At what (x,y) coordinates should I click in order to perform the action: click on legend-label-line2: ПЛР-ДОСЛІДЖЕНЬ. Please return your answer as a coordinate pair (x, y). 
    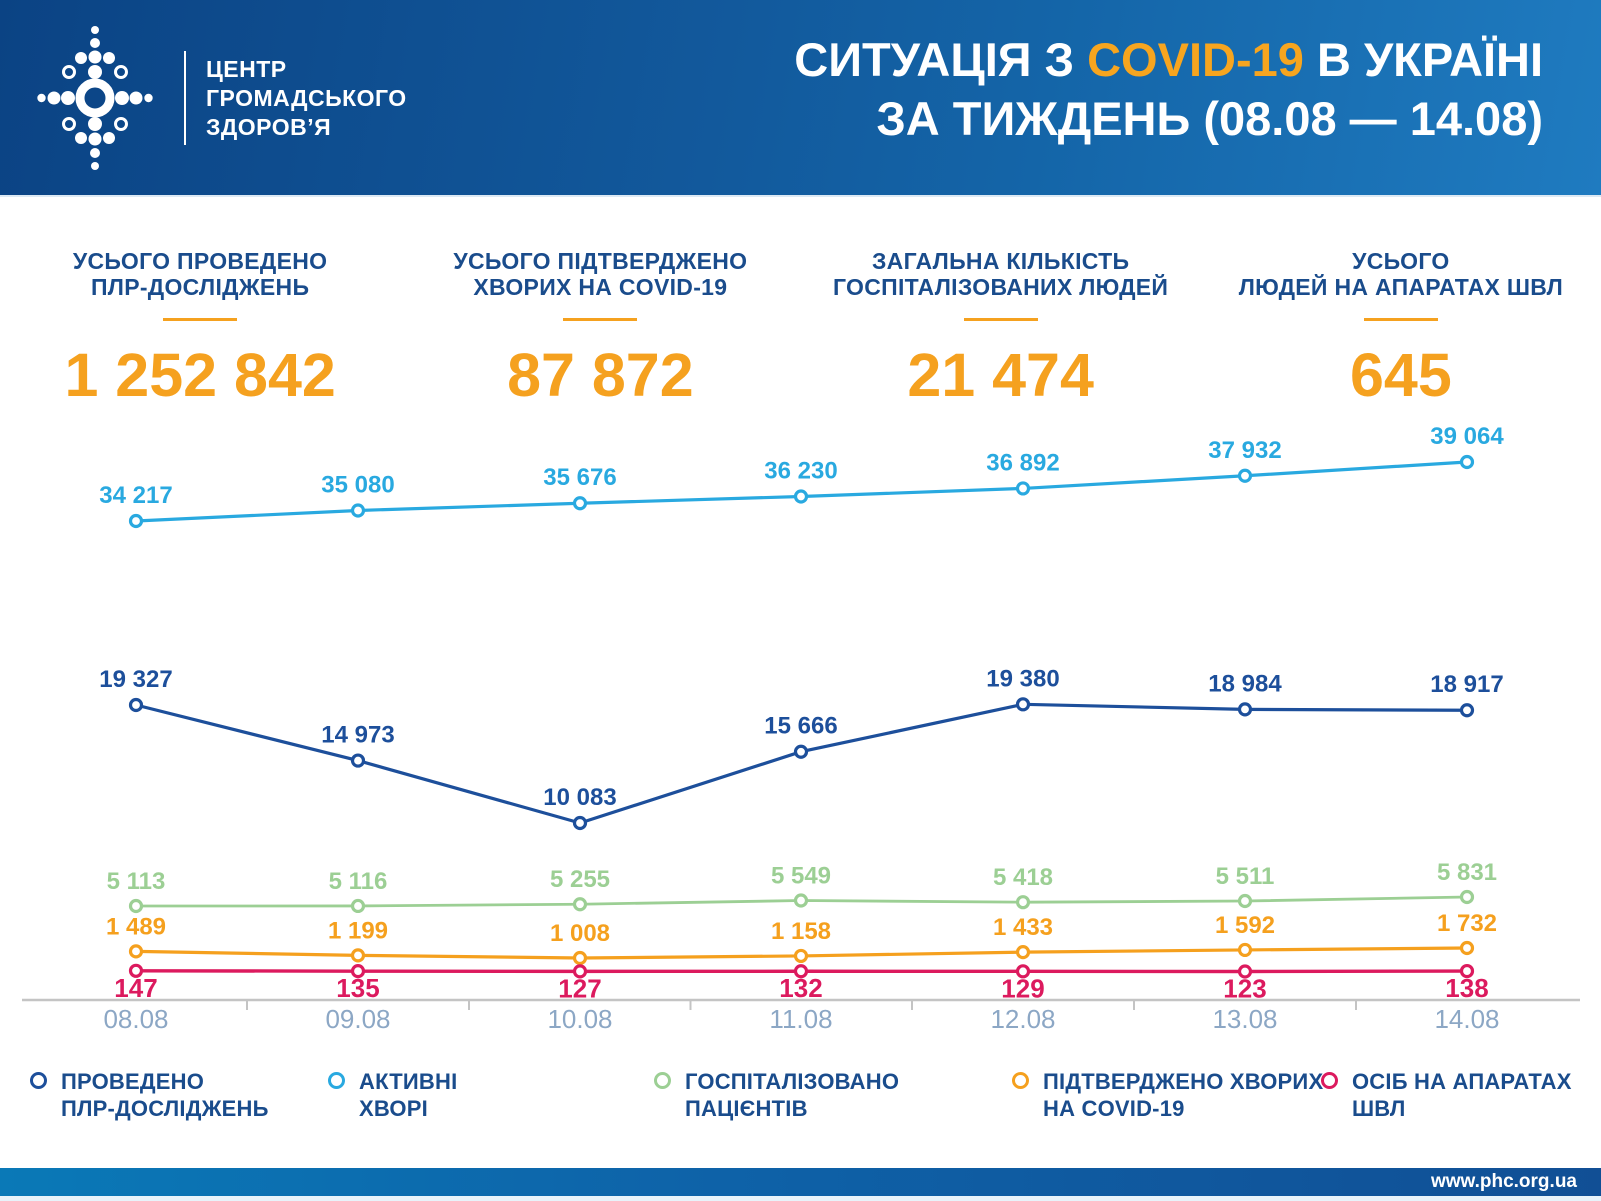
    Looking at the image, I should click on (165, 1108).